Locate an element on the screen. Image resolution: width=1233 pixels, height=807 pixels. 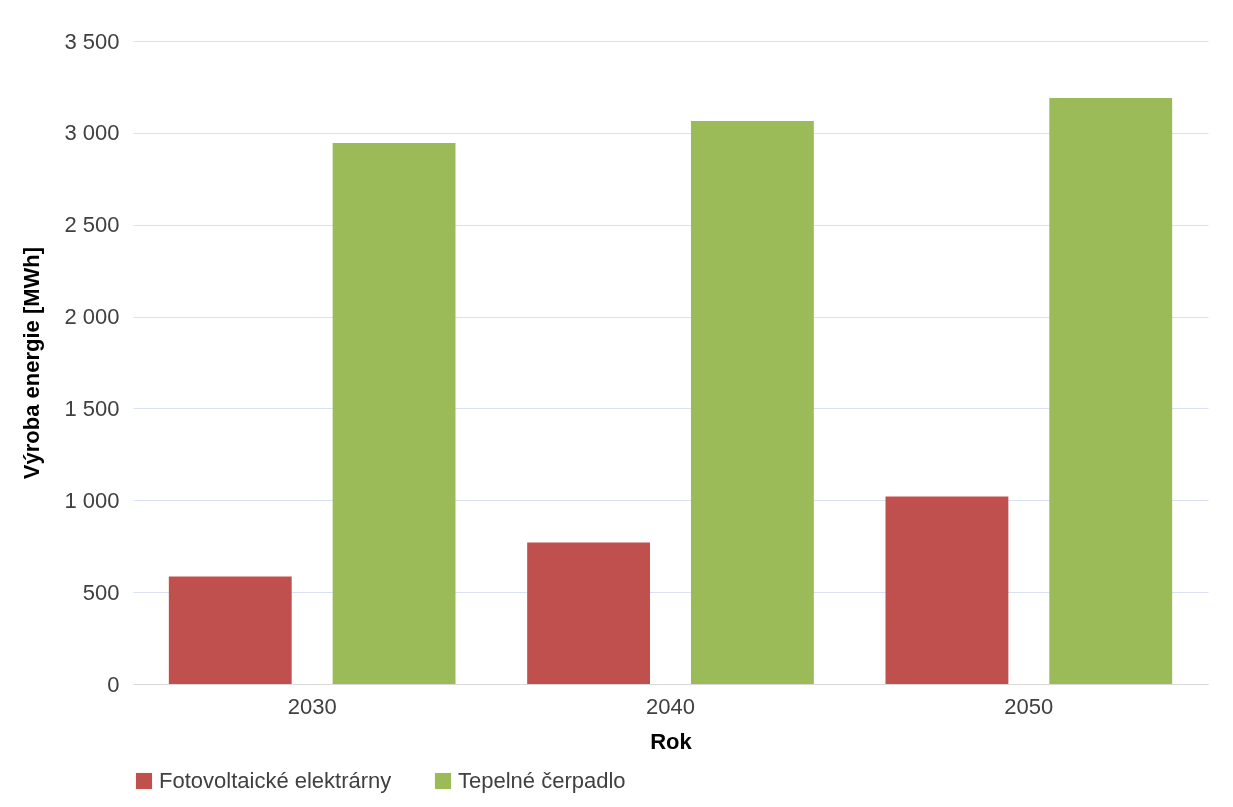
x-tick-label: 2050 is located at coordinates (1029, 706).